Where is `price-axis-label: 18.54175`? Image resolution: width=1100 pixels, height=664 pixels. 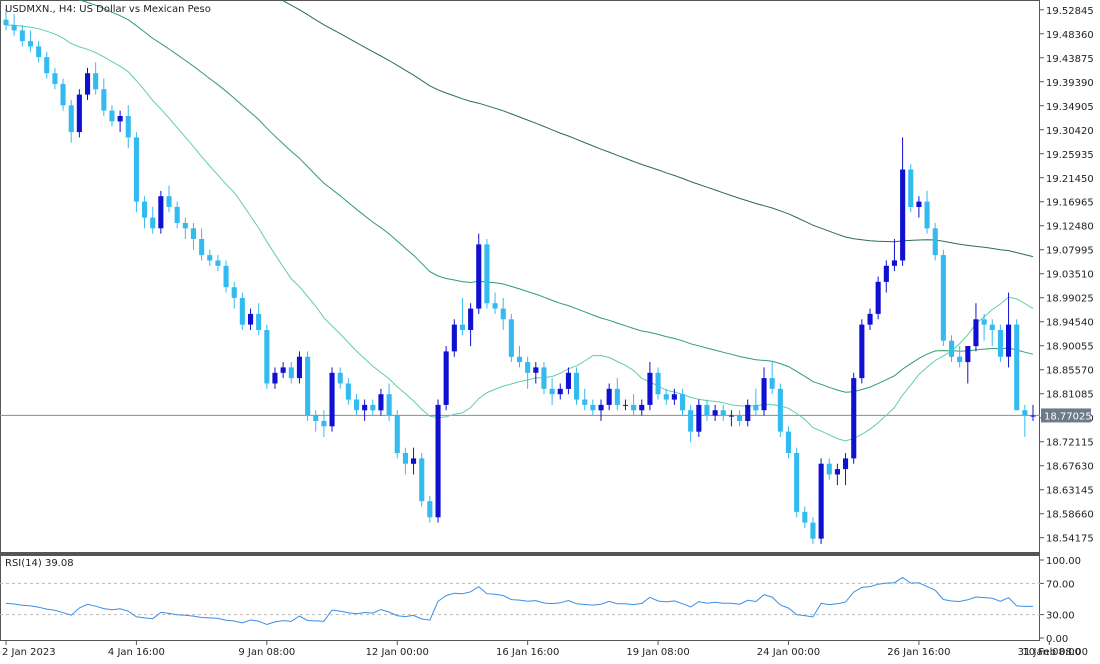
price-axis-label: 18.54175 is located at coordinates (1070, 539).